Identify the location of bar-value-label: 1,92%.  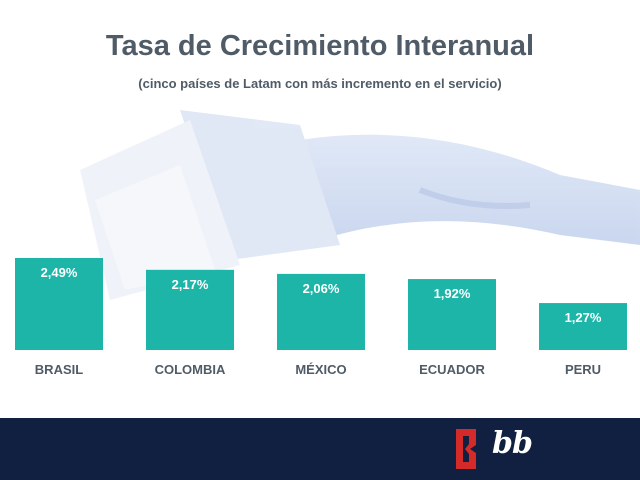
(452, 293).